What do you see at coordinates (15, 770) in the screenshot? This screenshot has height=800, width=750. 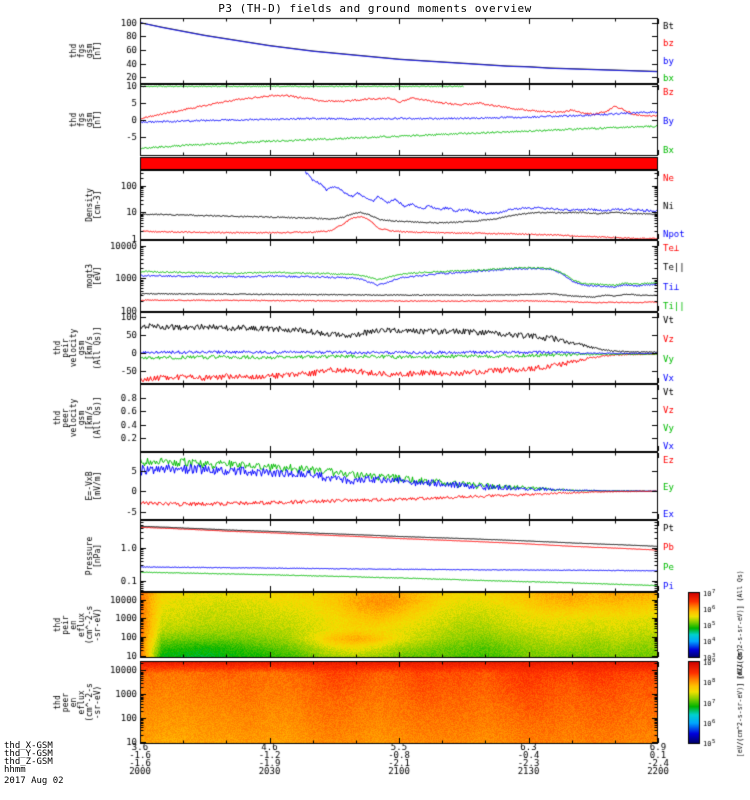 I see `axis-row-label-hhmm: hhmm` at bounding box center [15, 770].